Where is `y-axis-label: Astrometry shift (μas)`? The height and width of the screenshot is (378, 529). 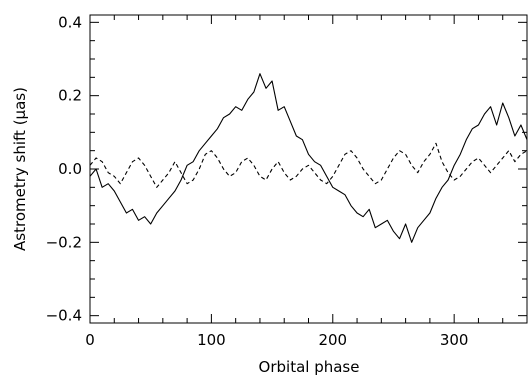
y-axis-label: Astrometry shift (μas) is located at coordinates (20, 169).